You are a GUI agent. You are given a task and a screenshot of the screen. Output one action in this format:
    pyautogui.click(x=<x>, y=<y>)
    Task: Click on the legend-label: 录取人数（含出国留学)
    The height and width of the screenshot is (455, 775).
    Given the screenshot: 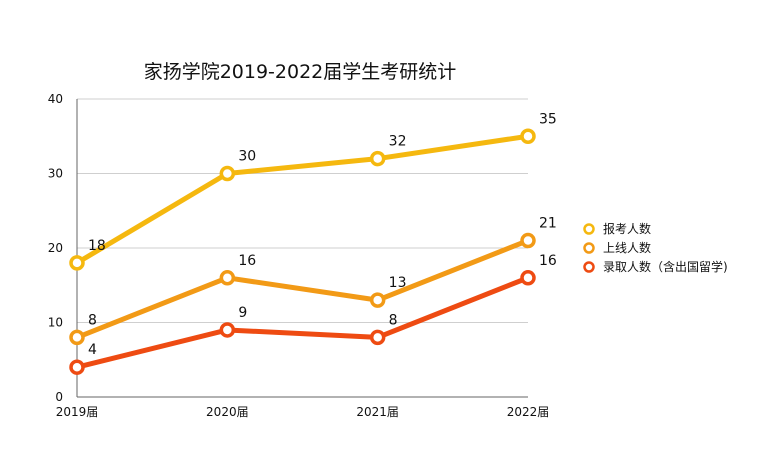 What is the action you would take?
    pyautogui.click(x=665, y=266)
    